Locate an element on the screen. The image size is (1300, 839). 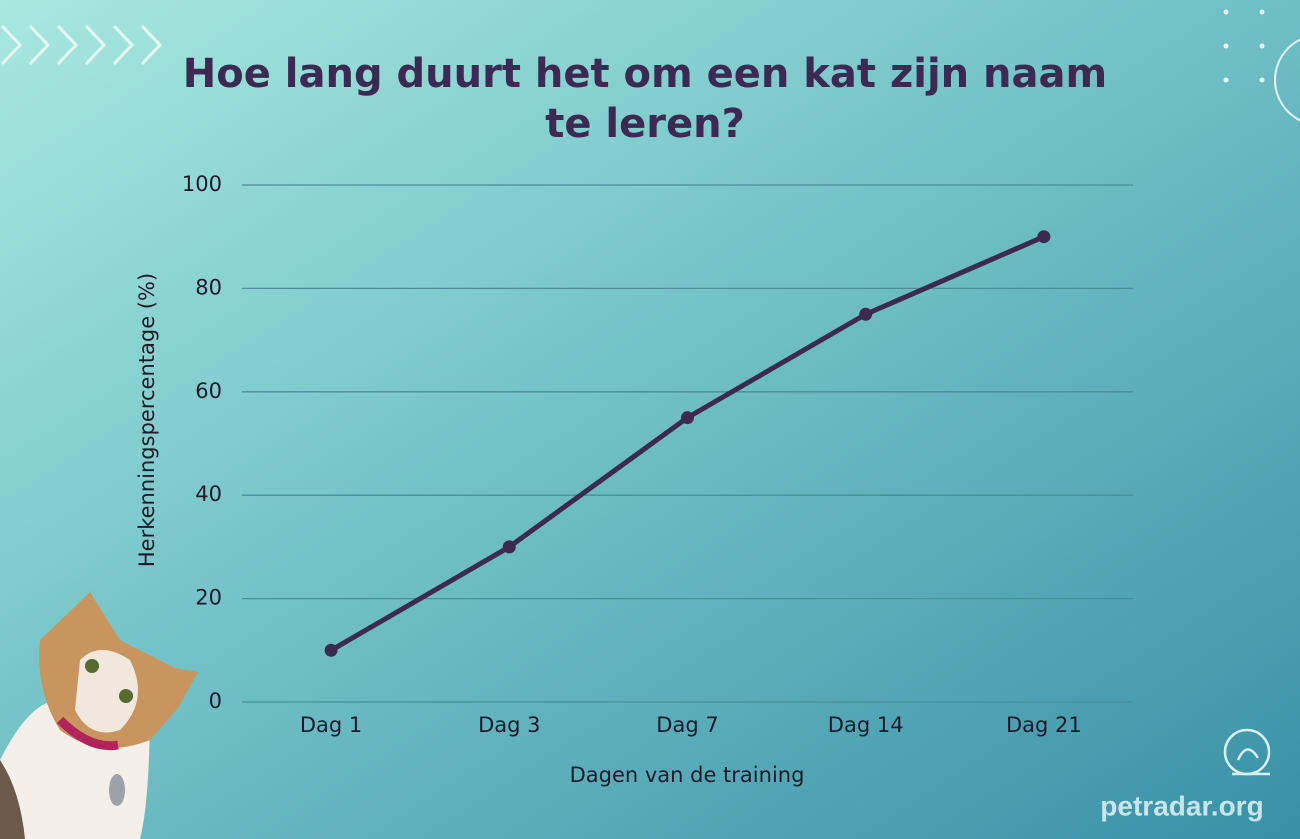
chevrons is located at coordinates (81, 45).